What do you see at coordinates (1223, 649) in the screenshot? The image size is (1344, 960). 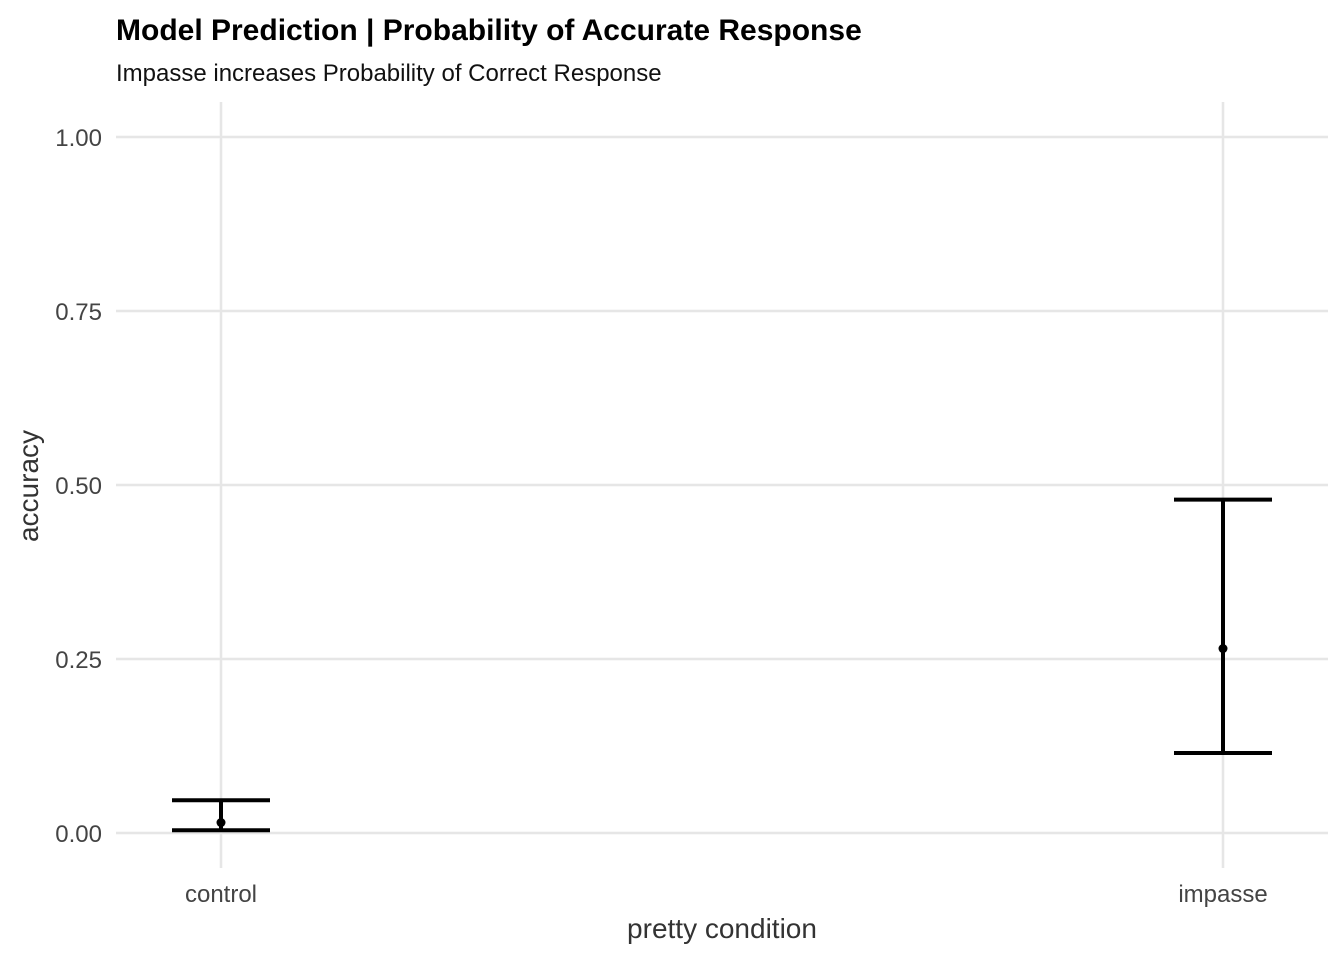 I see `point-estimate-impasse` at bounding box center [1223, 649].